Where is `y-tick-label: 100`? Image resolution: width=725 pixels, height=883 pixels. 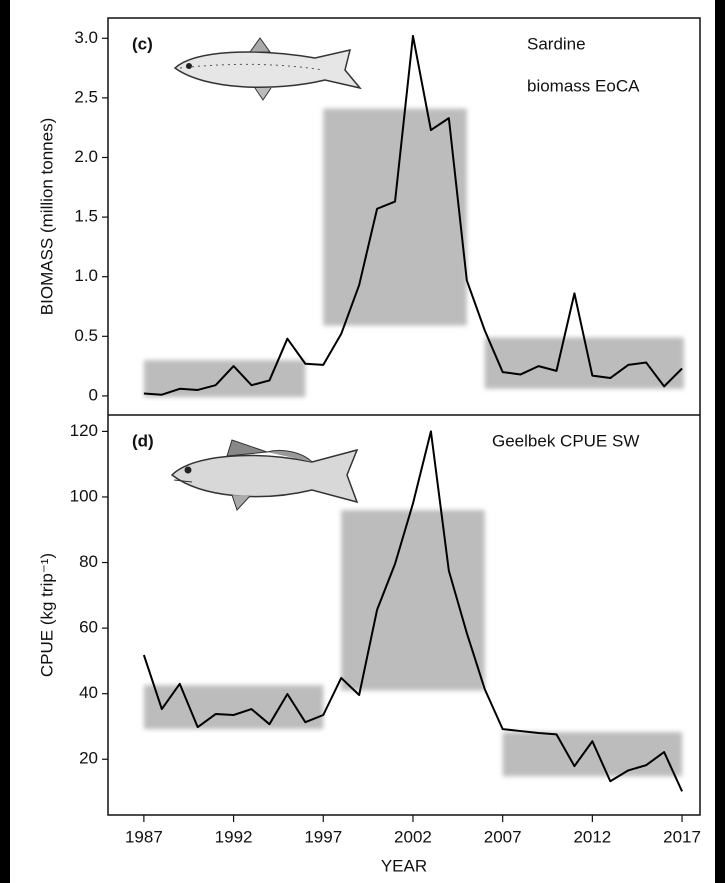
y-tick-label: 100 is located at coordinates (84, 495).